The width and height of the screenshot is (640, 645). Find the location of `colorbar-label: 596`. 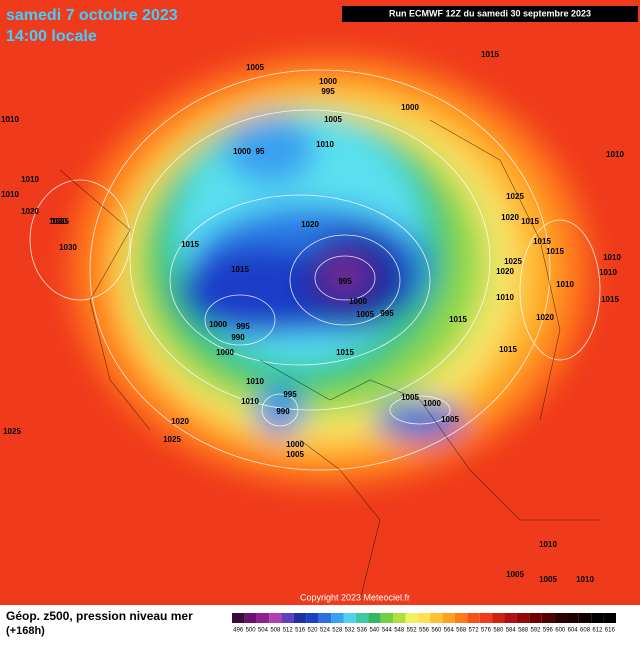

colorbar-label: 596 is located at coordinates (548, 631).